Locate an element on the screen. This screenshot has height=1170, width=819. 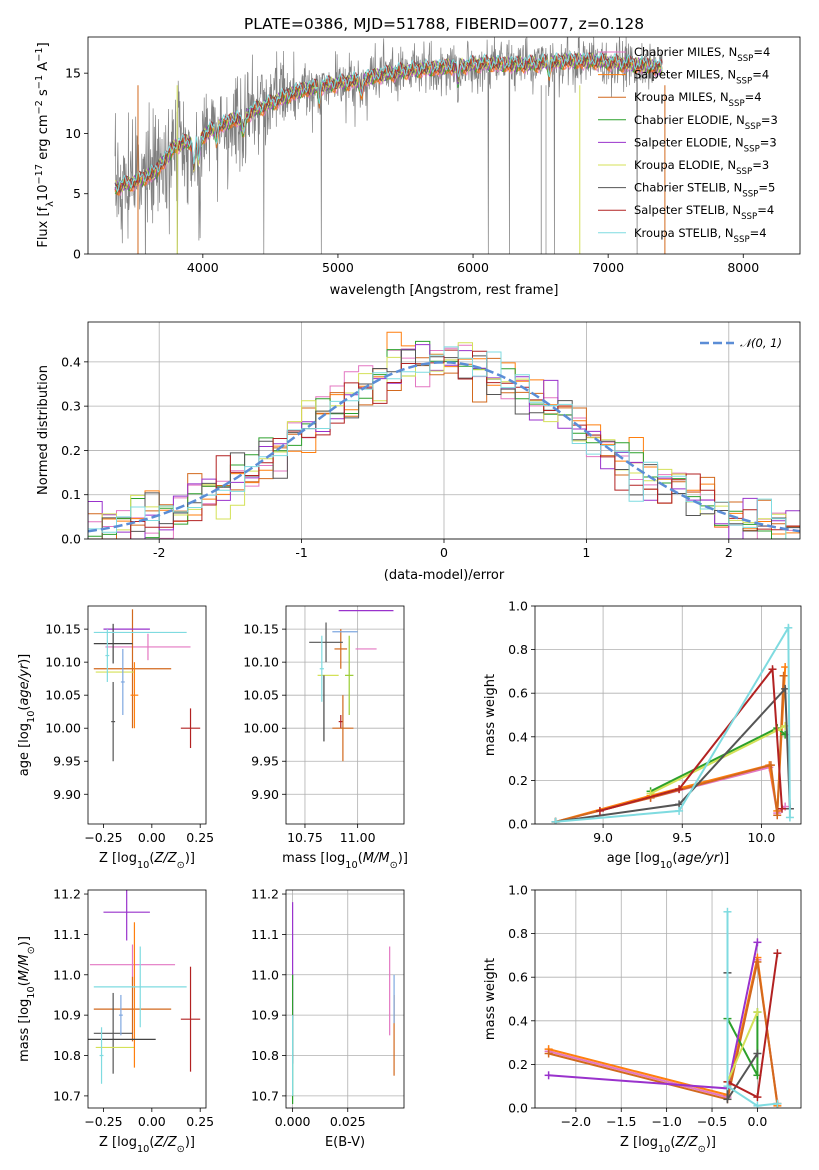
y-tick-label: 0.1 is located at coordinates (71, 494).